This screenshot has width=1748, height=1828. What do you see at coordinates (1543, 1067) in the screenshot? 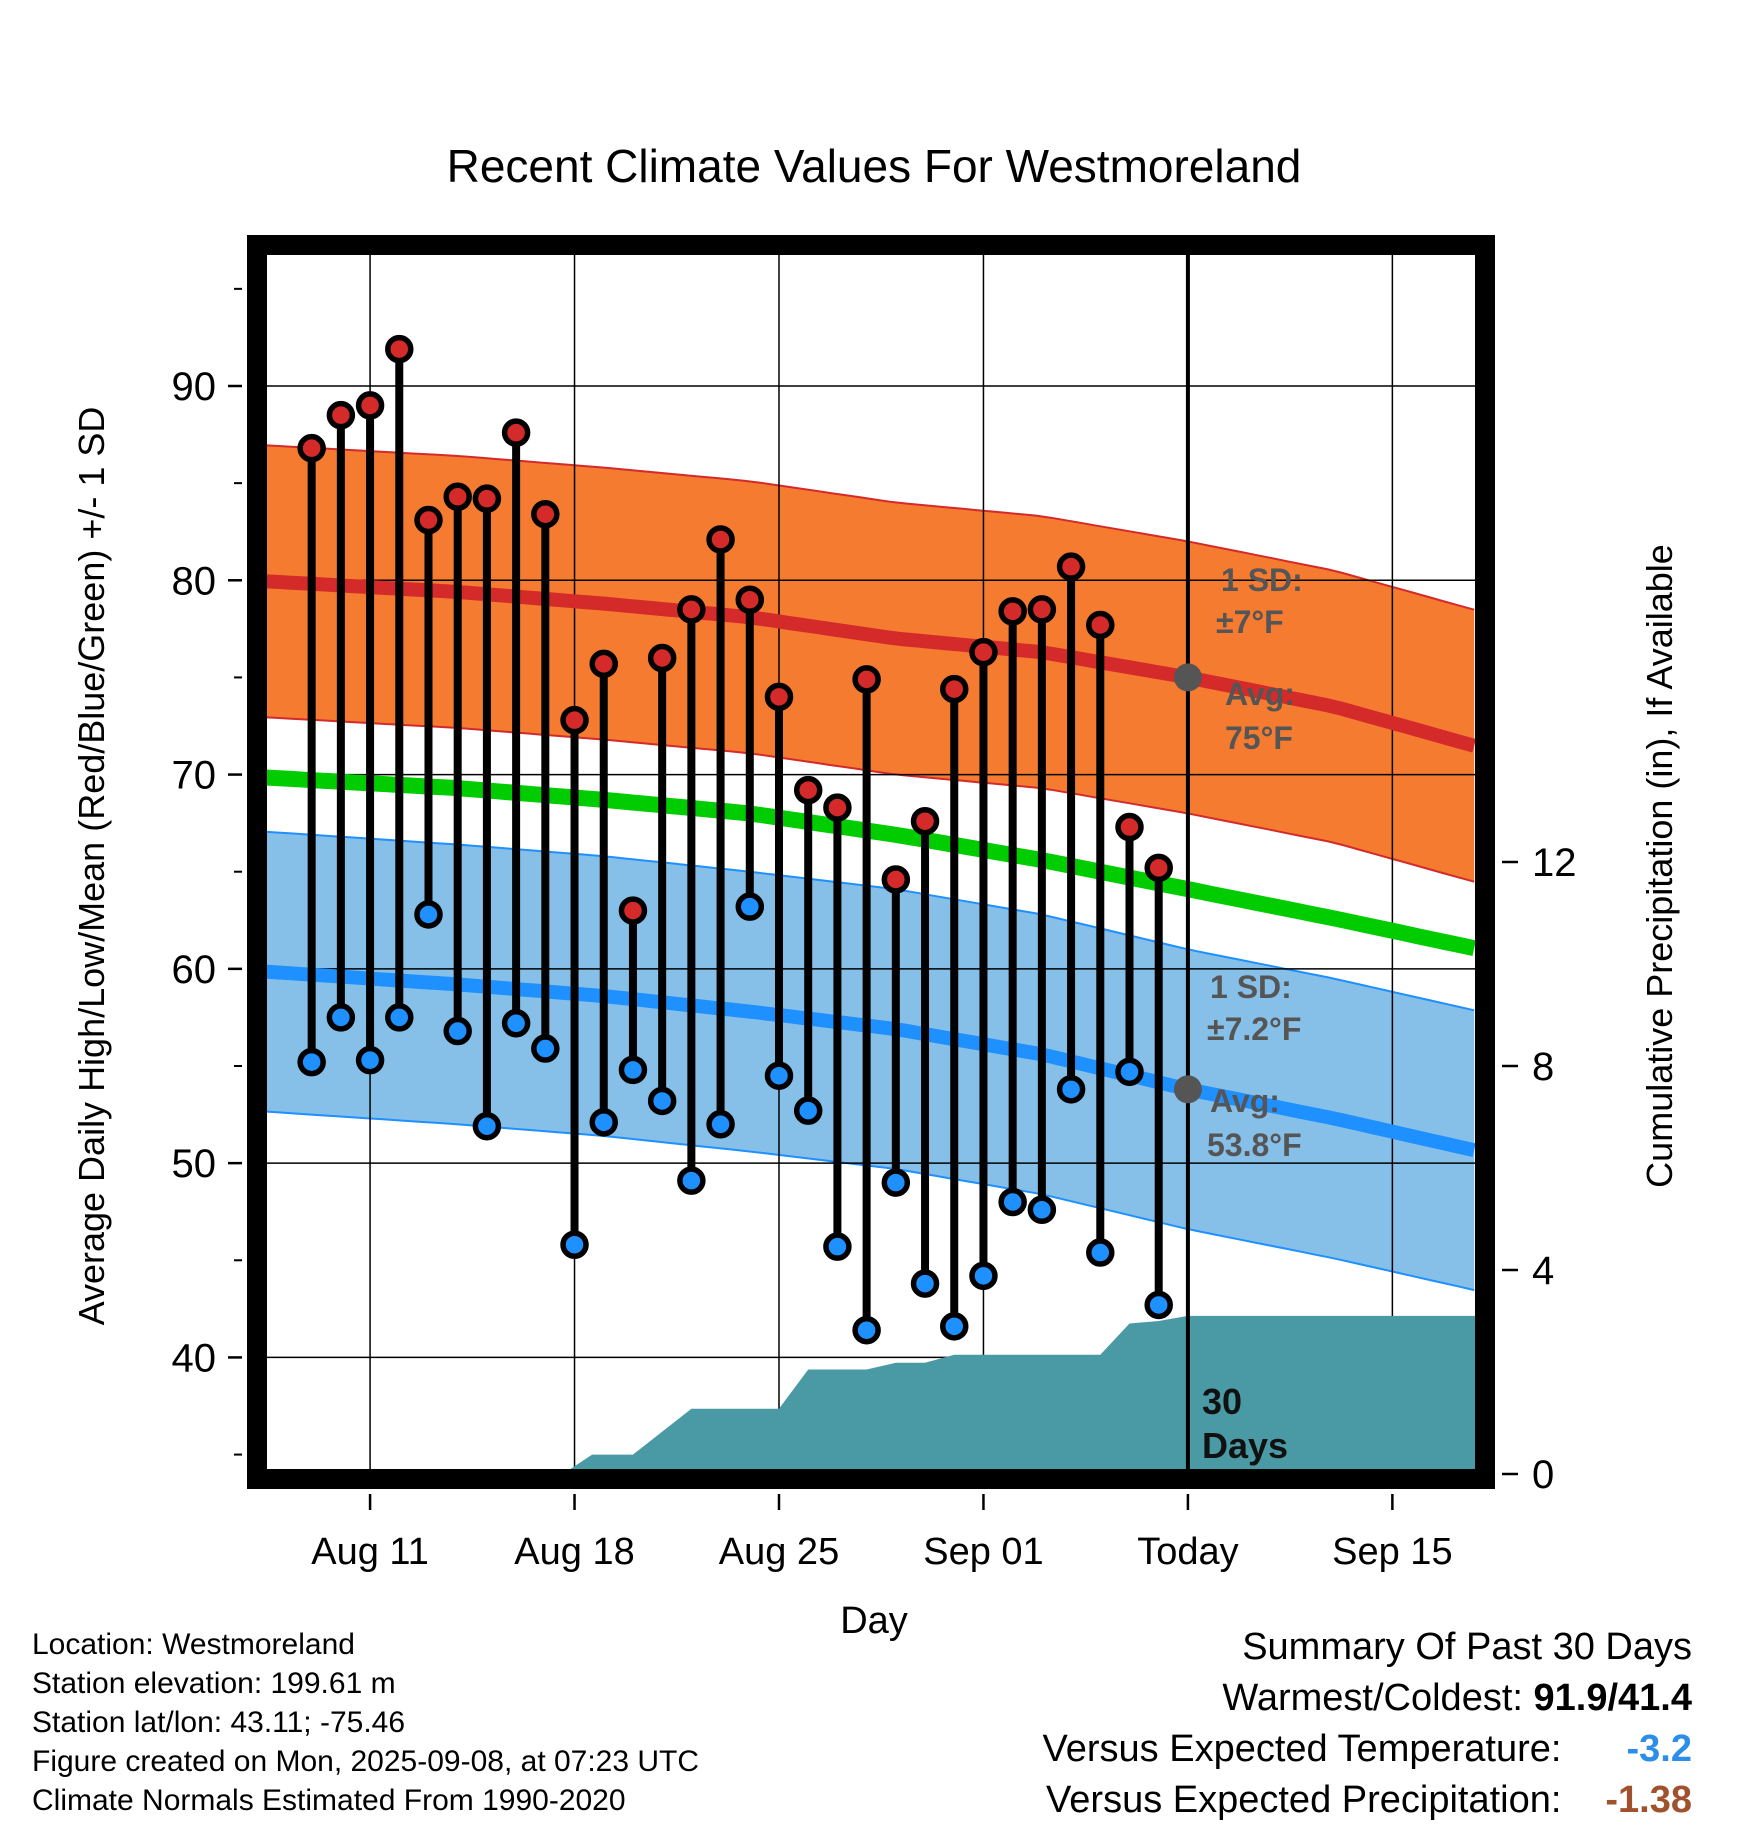
I see `y-right-tick-label: 8` at bounding box center [1543, 1067].